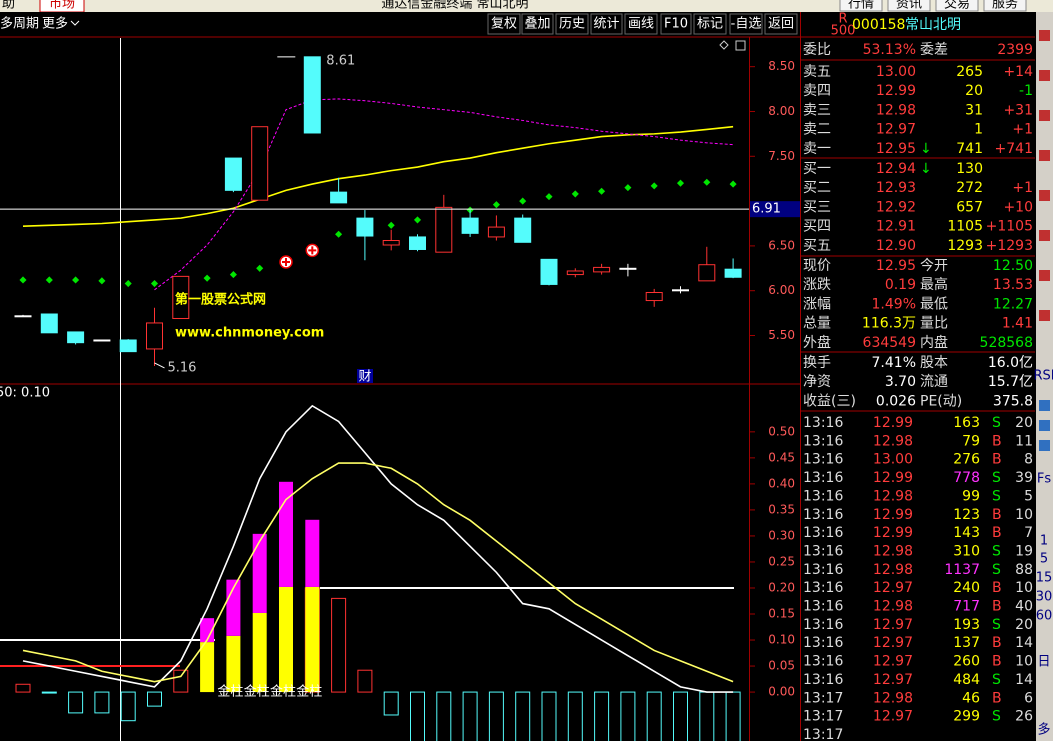  I want to click on toolbar-button-label: 复权, so click(504, 24).